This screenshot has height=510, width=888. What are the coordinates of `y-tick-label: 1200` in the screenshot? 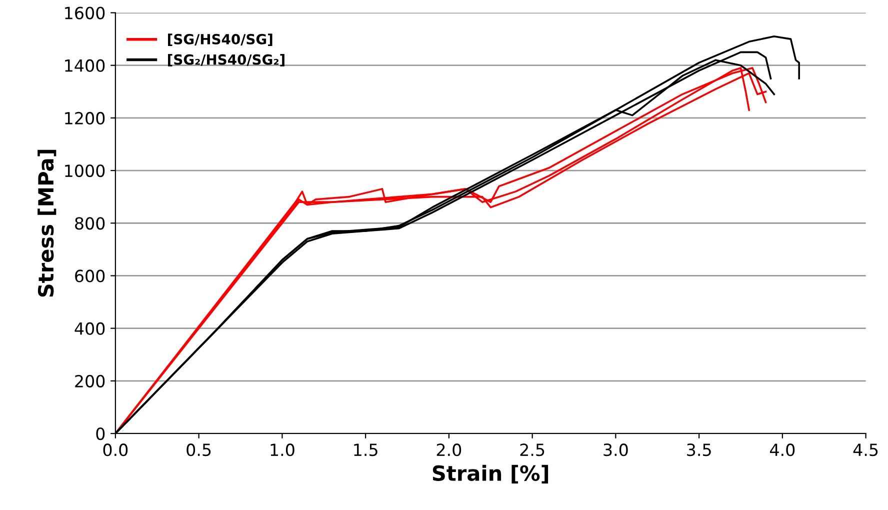 It's located at (85, 118).